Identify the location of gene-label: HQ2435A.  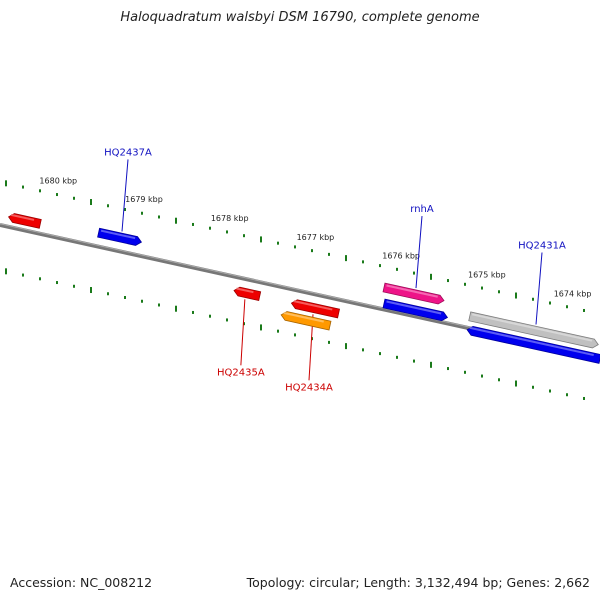
(241, 372).